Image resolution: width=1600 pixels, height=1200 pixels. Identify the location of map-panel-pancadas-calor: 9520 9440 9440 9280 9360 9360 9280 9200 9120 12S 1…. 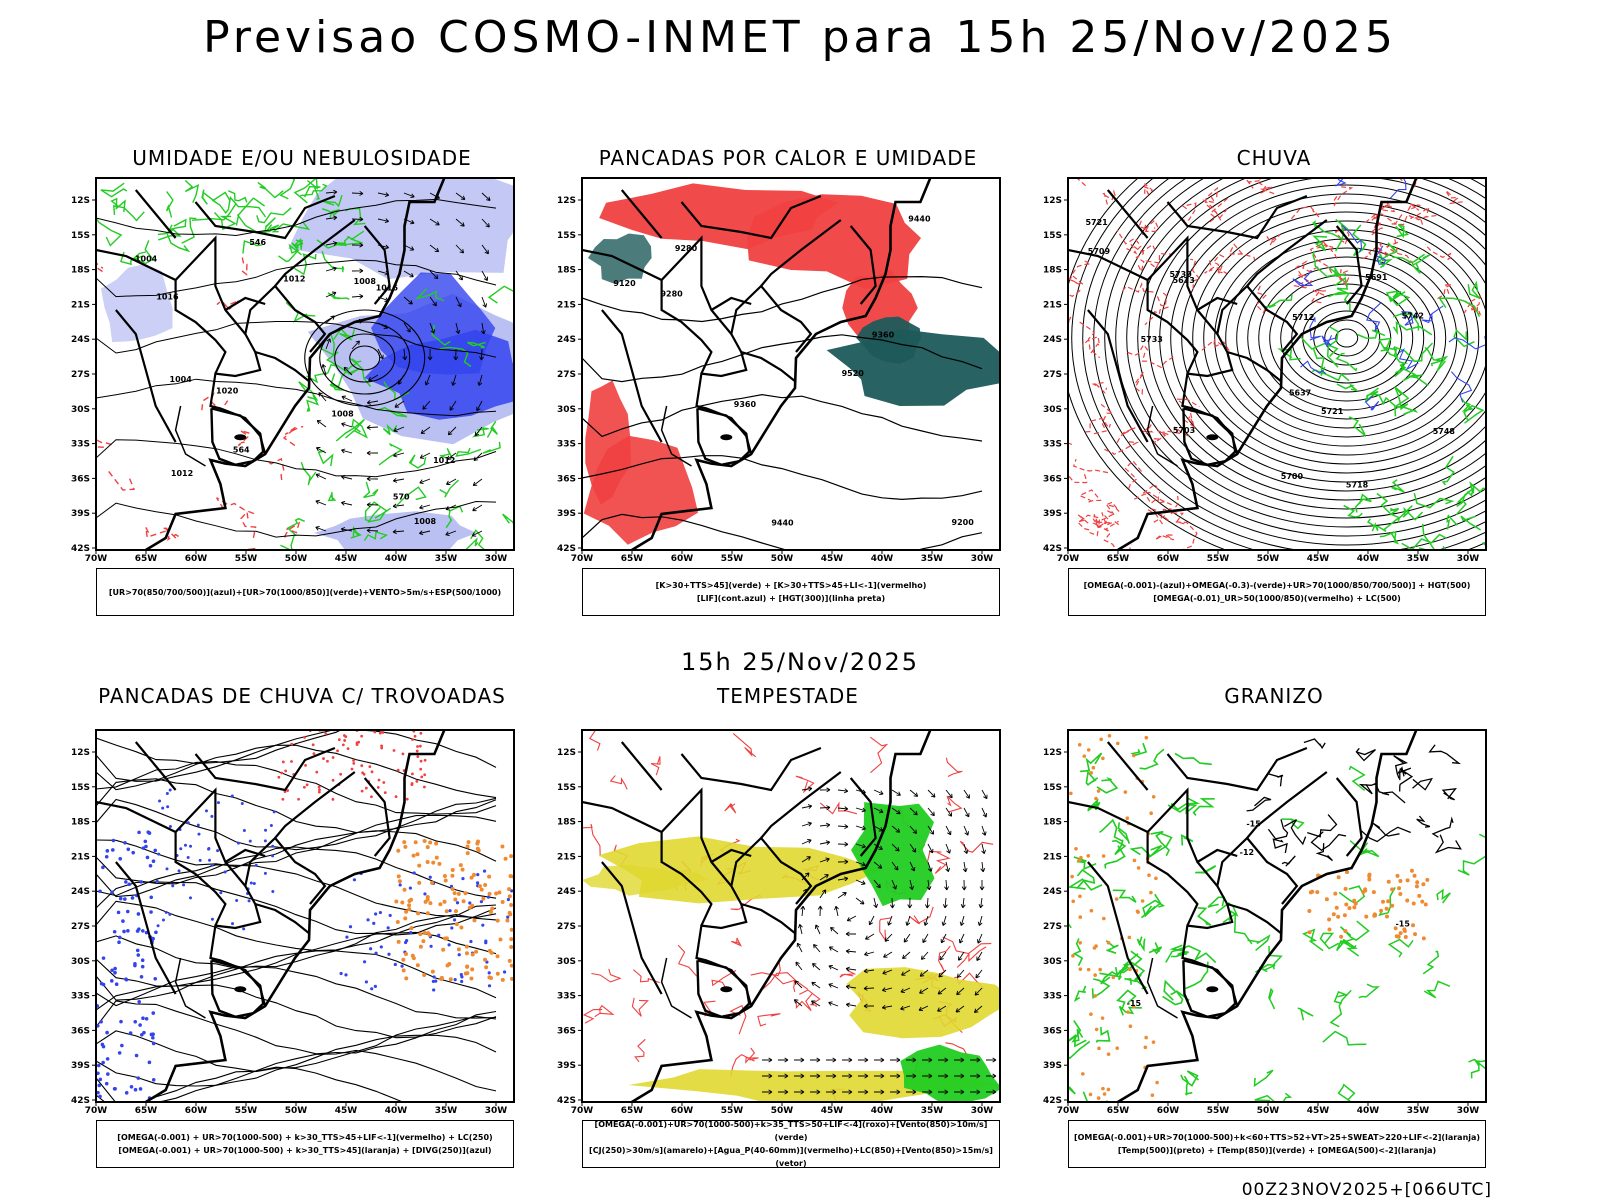
(779, 370).